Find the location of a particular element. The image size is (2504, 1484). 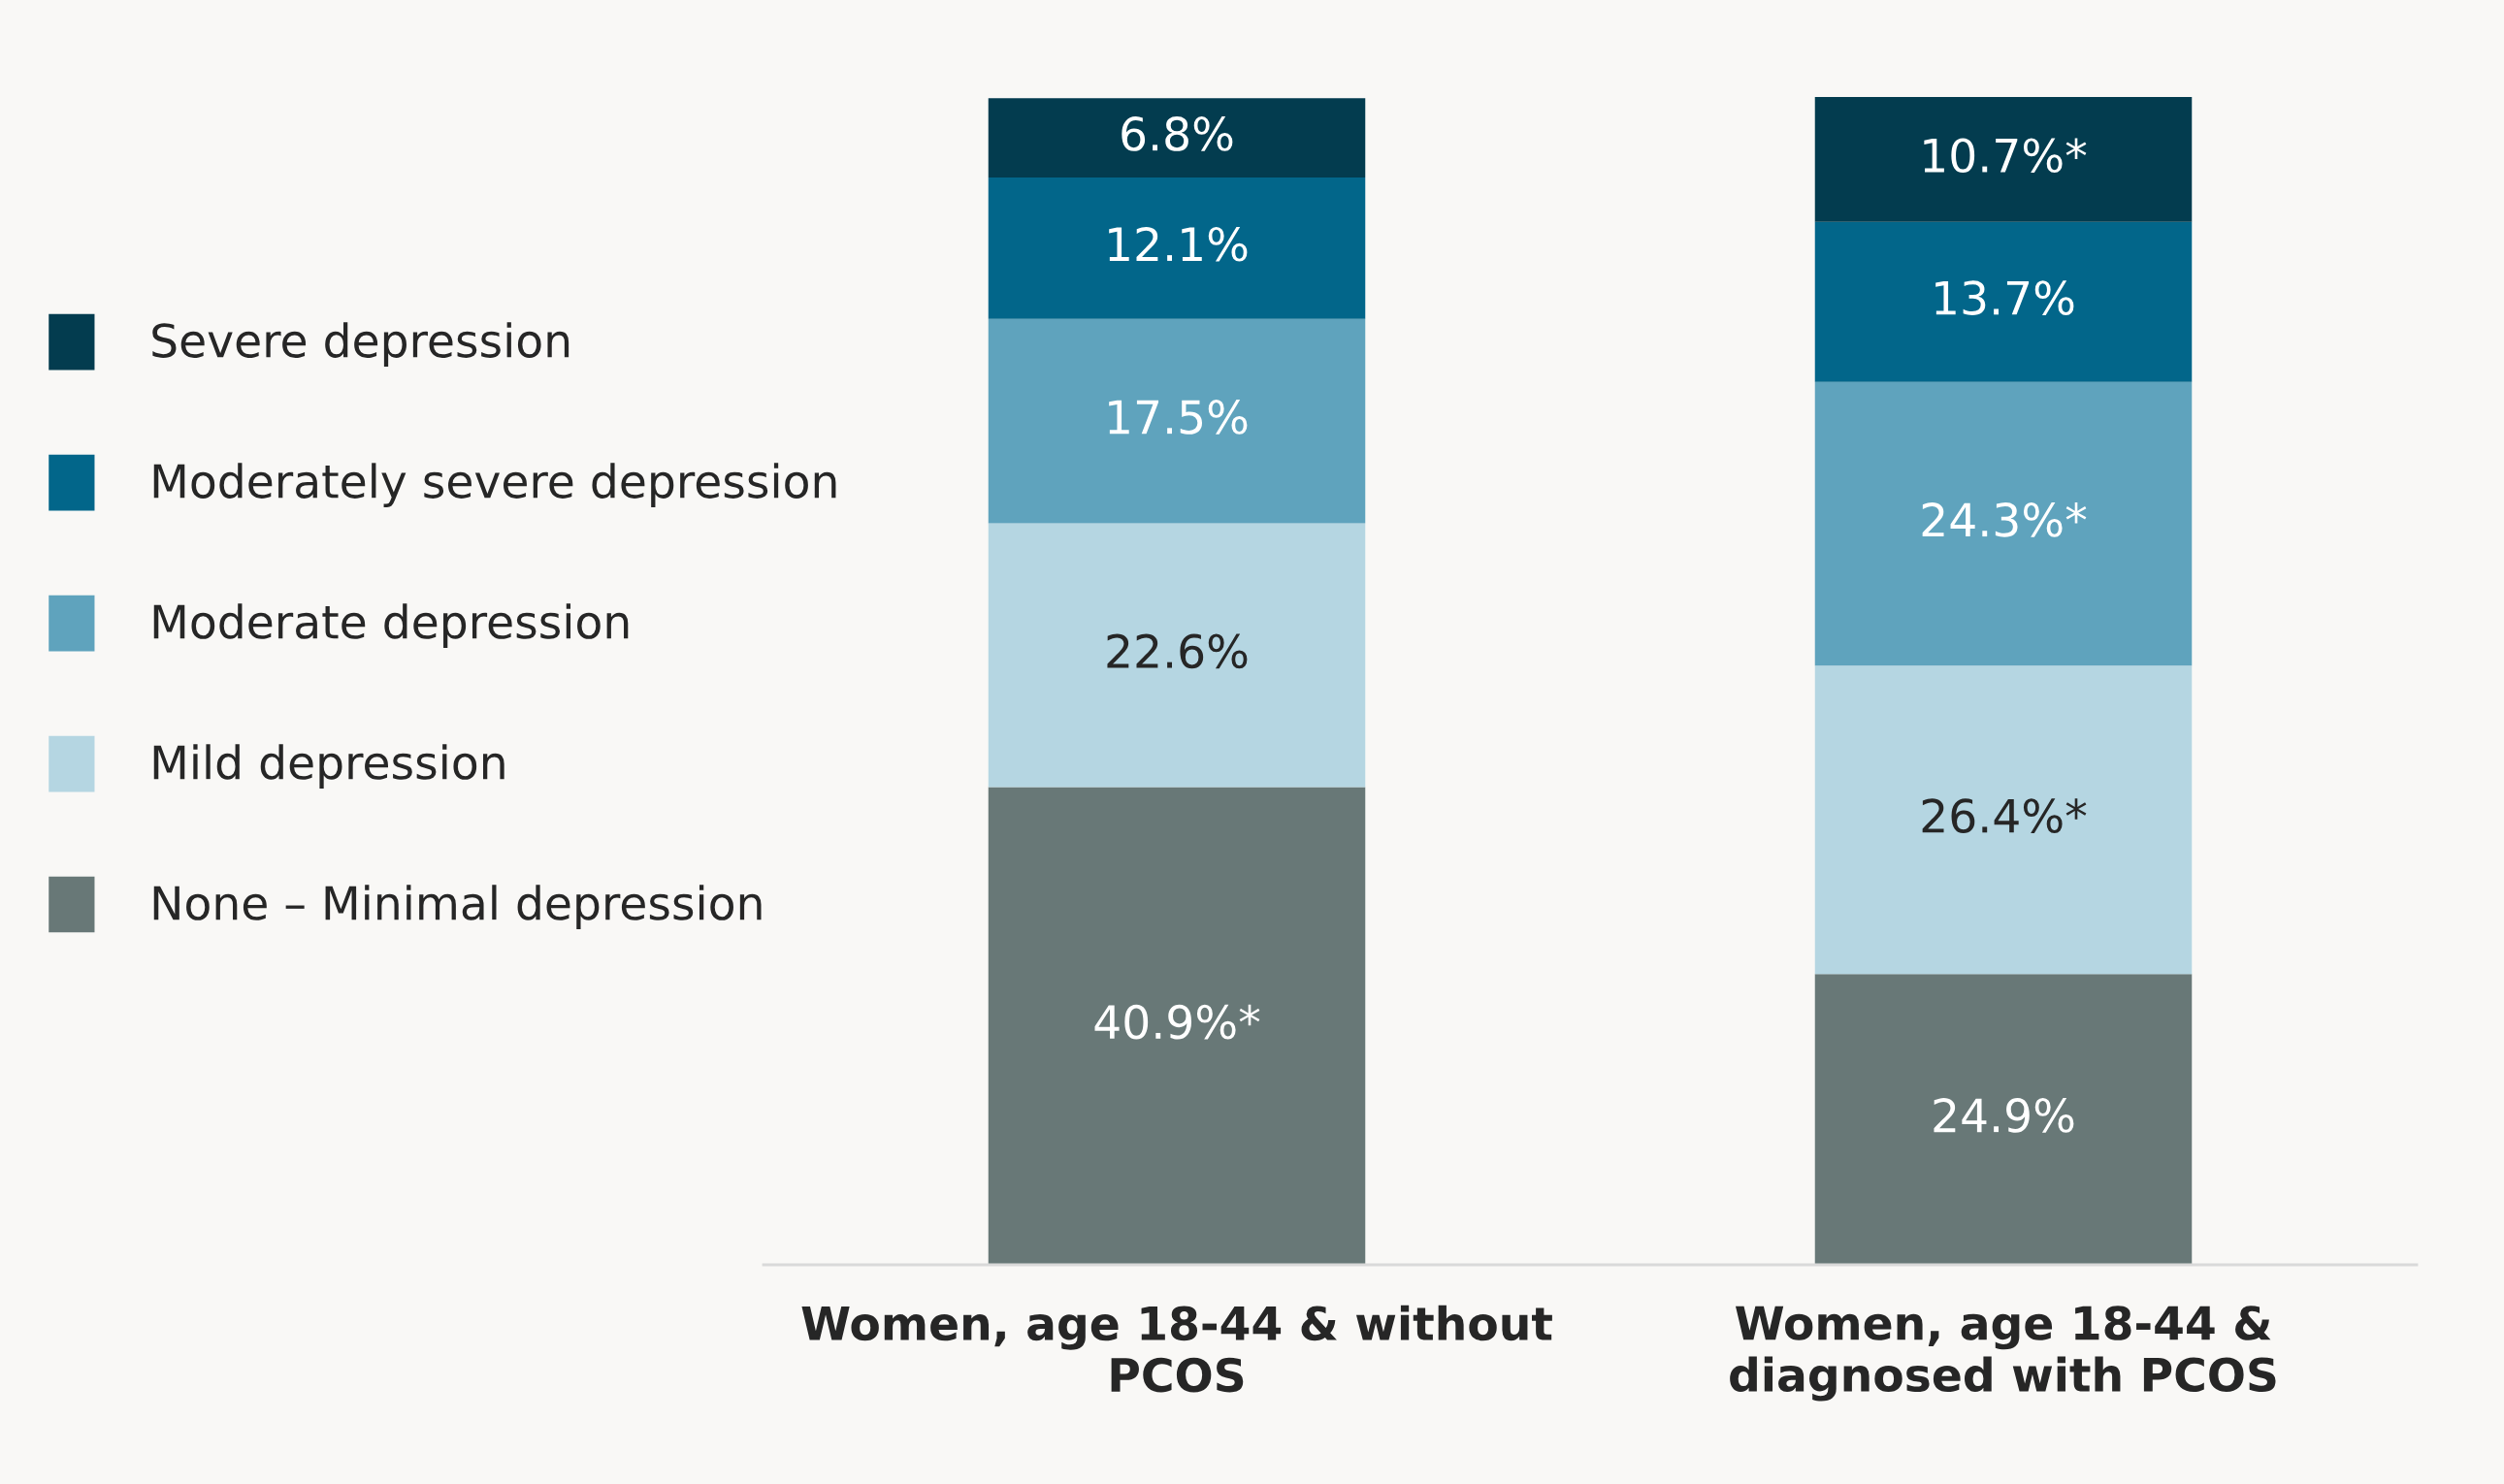

data-label: 6.8% is located at coordinates (1177, 133).